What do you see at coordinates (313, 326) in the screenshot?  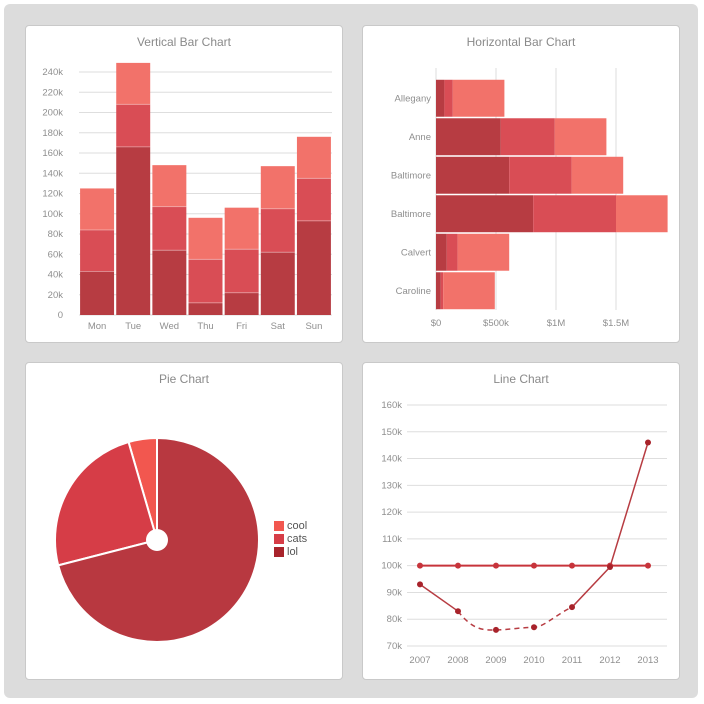 I see `x-tick-label: Sun` at bounding box center [313, 326].